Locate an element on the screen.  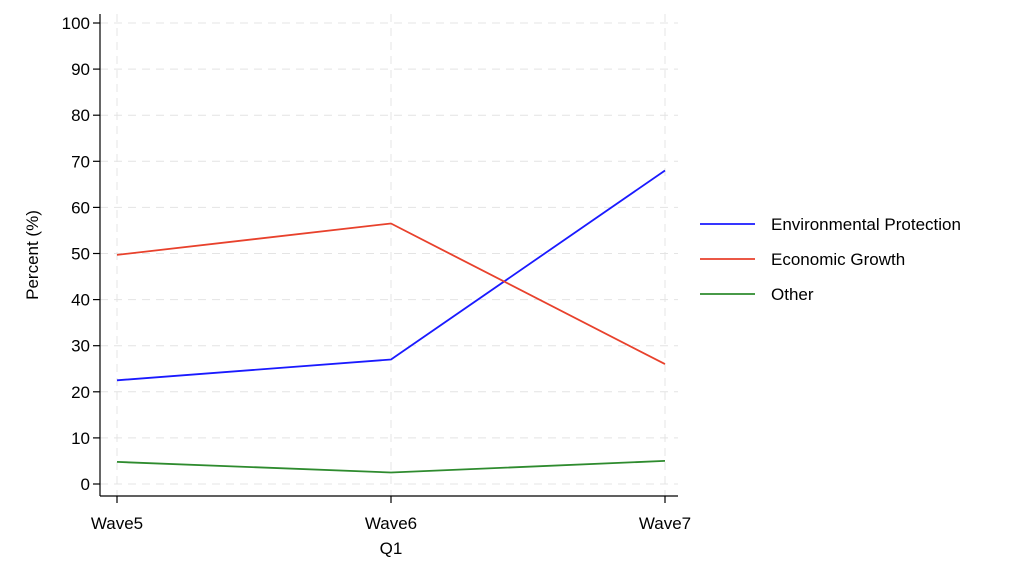
y-axis-ticks: 0 10 20 30 40 50 60 70 80 90 100 is located at coordinates (81, 254).